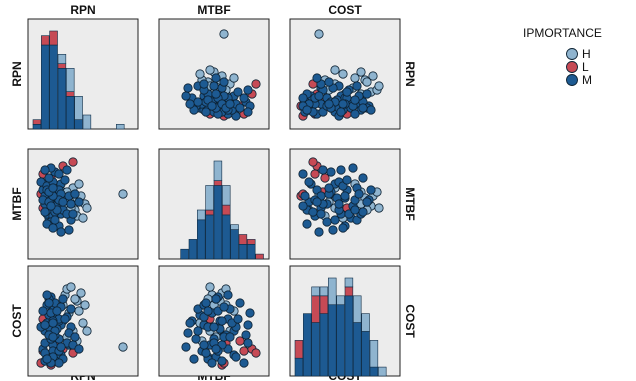 The image size is (636, 381). What do you see at coordinates (587, 80) in the screenshot?
I see `legend-label-M: M` at bounding box center [587, 80].